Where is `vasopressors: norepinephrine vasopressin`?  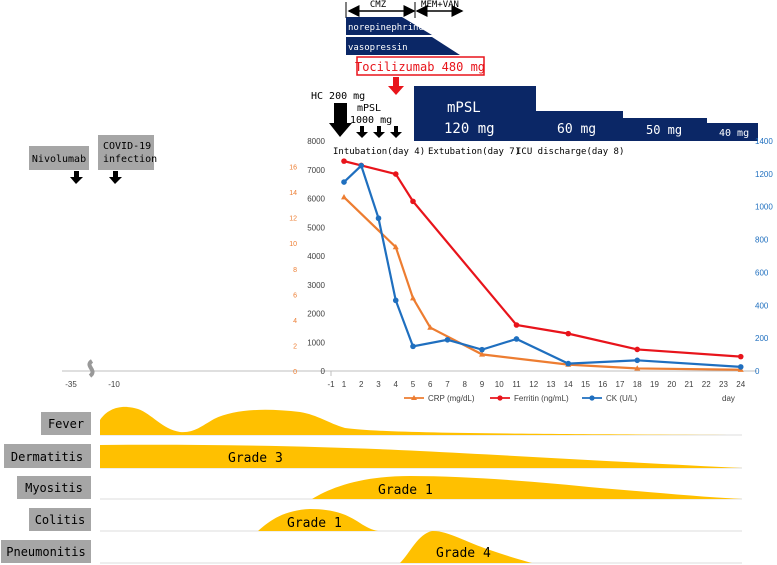
vasopressors: norepinephrine vasopressin is located at coordinates (403, 36).